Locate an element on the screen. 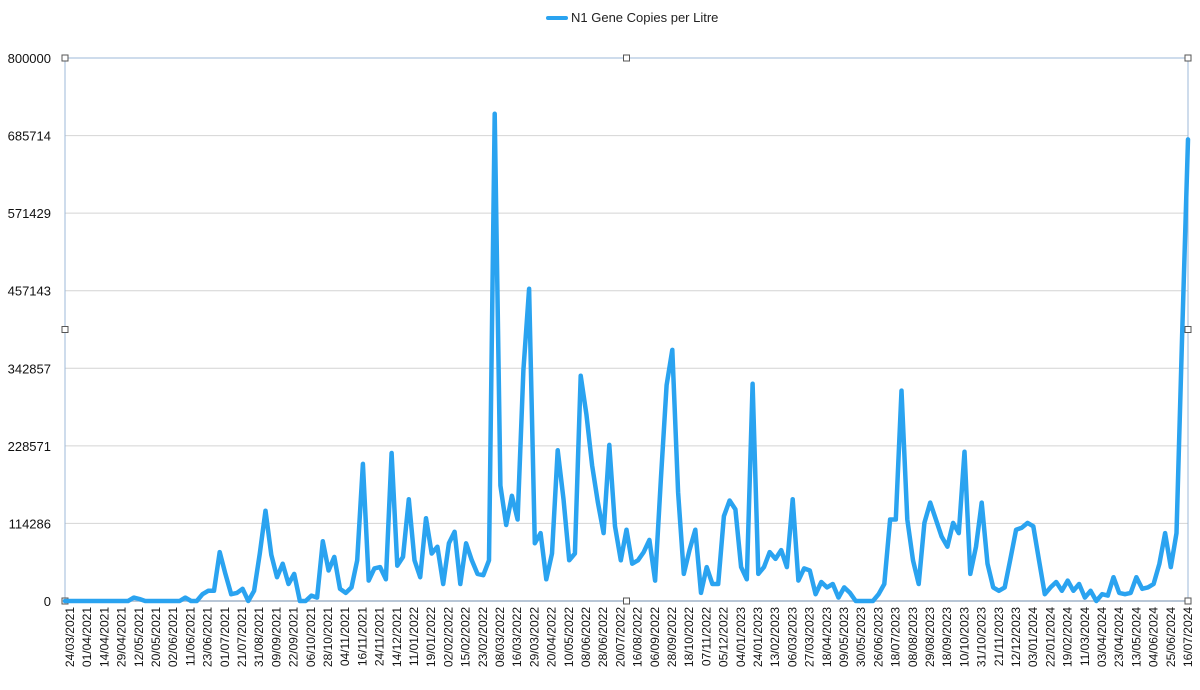 The width and height of the screenshot is (1200, 690). y-tick-label: 571429 is located at coordinates (29, 213).